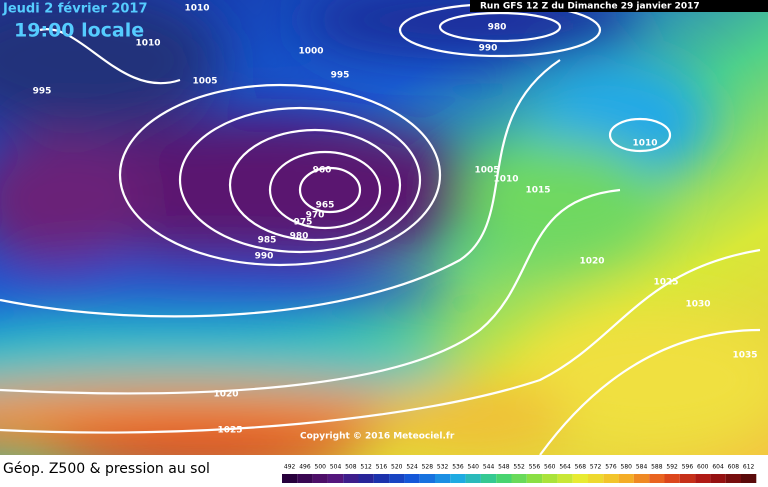  Describe the element at coordinates (504, 467) in the screenshot. I see `scale-label: 548` at that location.